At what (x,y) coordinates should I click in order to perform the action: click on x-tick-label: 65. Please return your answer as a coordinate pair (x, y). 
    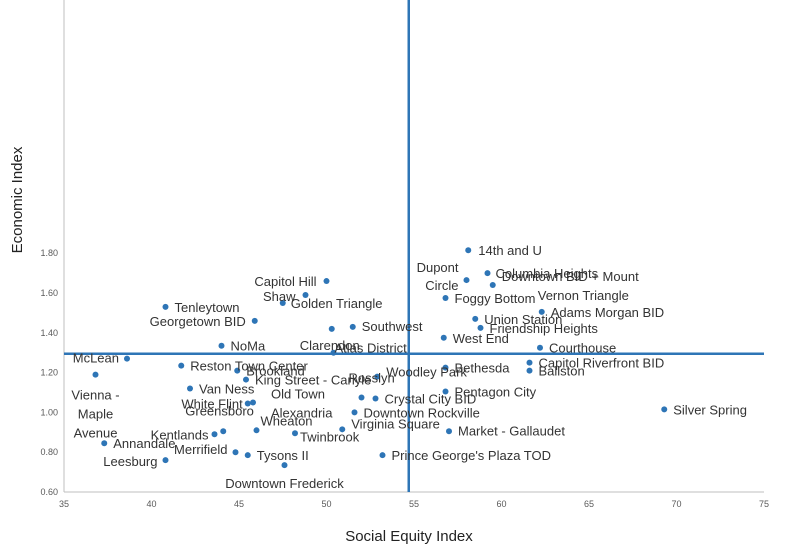
    Looking at the image, I should click on (589, 504).